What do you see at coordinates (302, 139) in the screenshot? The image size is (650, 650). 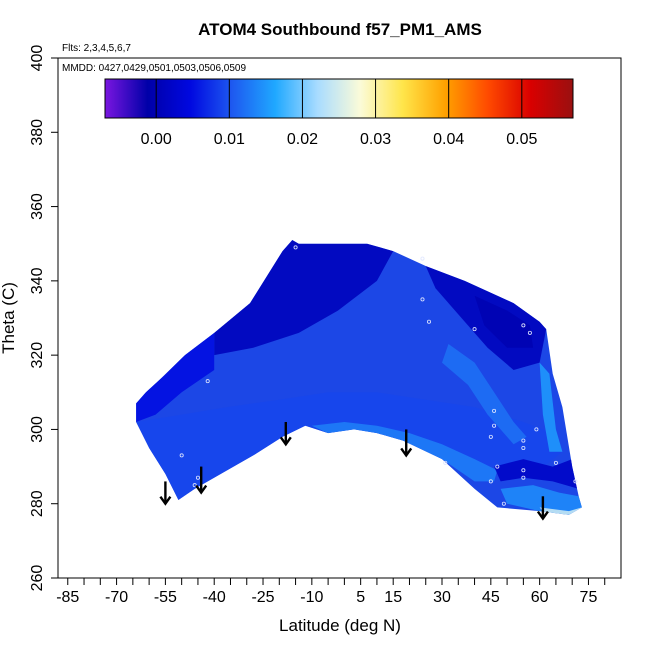 I see `colorbar-tick-label: 0.02` at bounding box center [302, 139].